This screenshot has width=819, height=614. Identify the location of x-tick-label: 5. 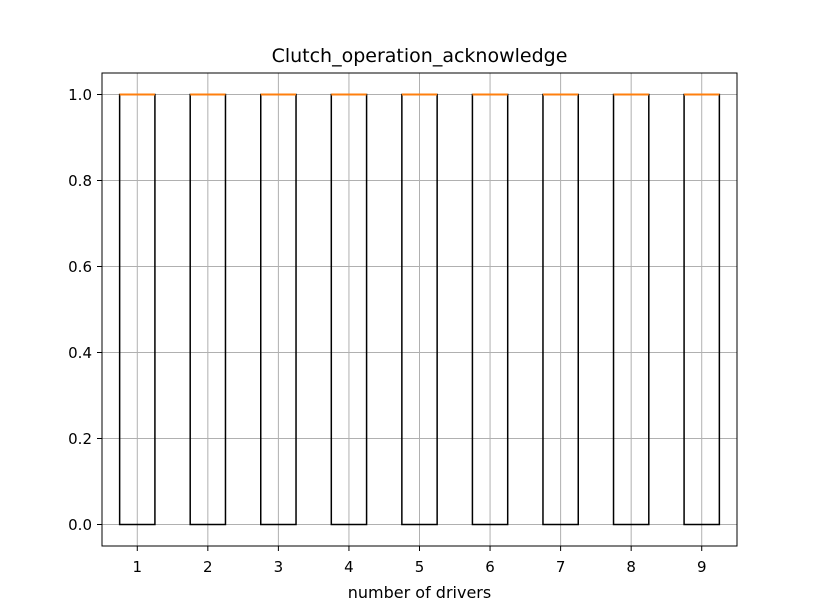
(420, 567).